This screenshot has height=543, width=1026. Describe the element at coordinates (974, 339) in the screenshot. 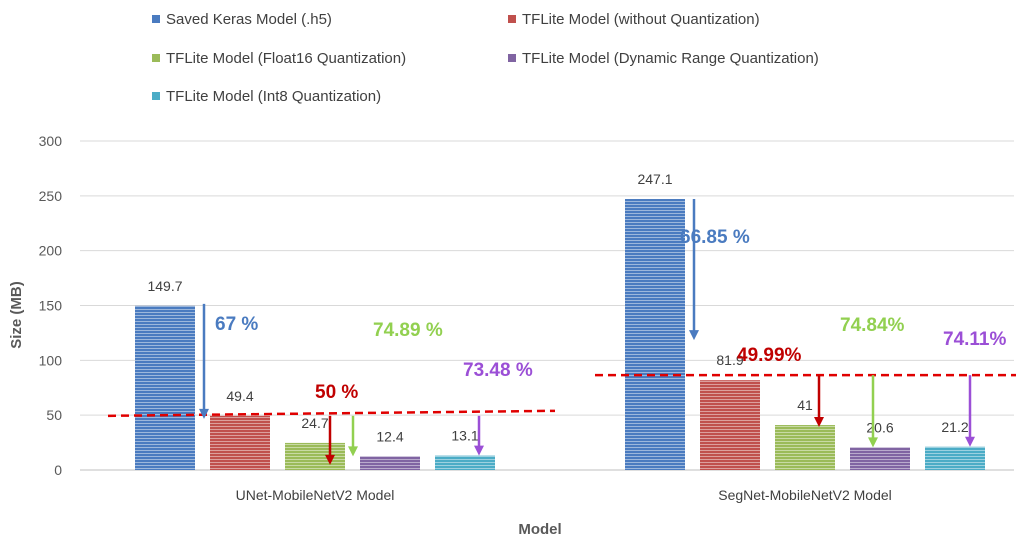

I see `percent-annotation: 74.11%` at that location.